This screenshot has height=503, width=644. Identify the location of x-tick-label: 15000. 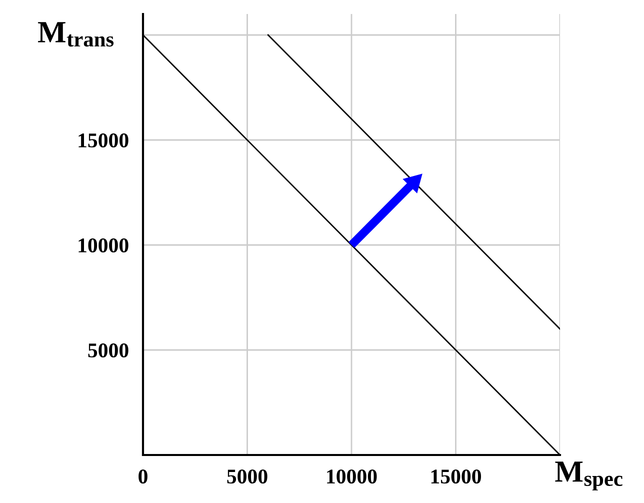
(456, 476).